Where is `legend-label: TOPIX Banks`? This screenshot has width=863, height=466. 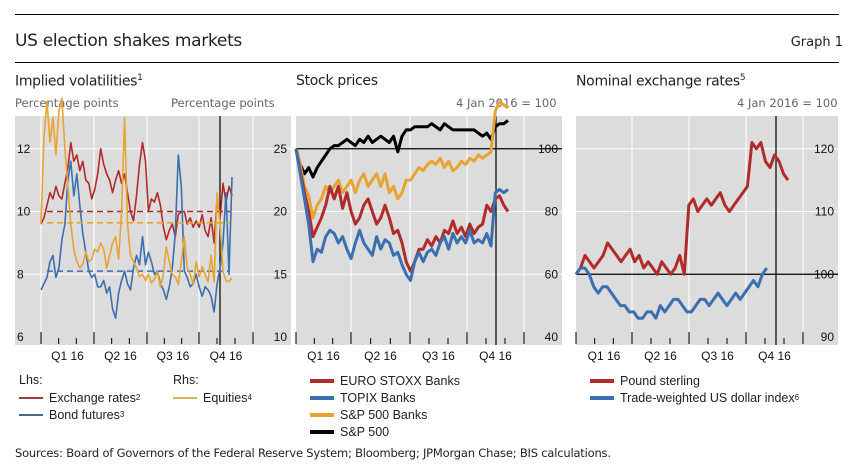 legend-label: TOPIX Banks is located at coordinates (378, 397).